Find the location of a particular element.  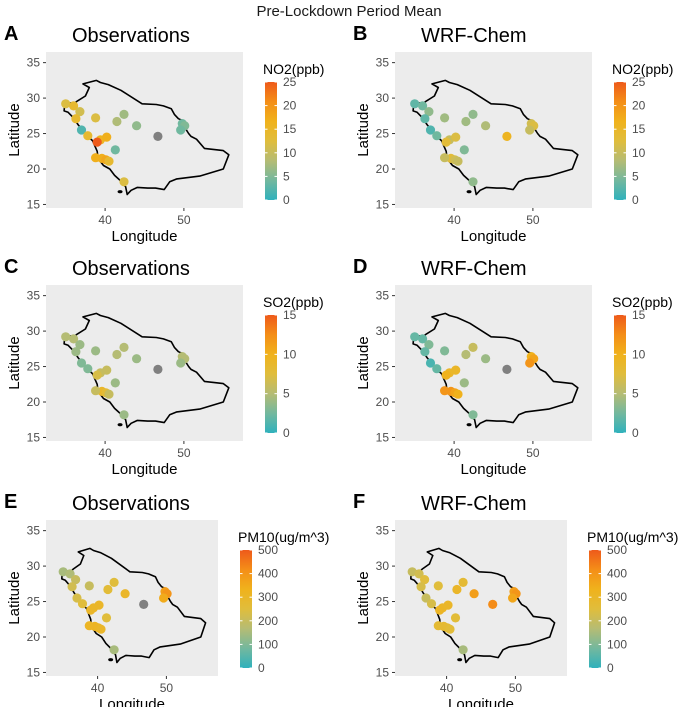

y-tick-label: 30 is located at coordinates (34, 98).